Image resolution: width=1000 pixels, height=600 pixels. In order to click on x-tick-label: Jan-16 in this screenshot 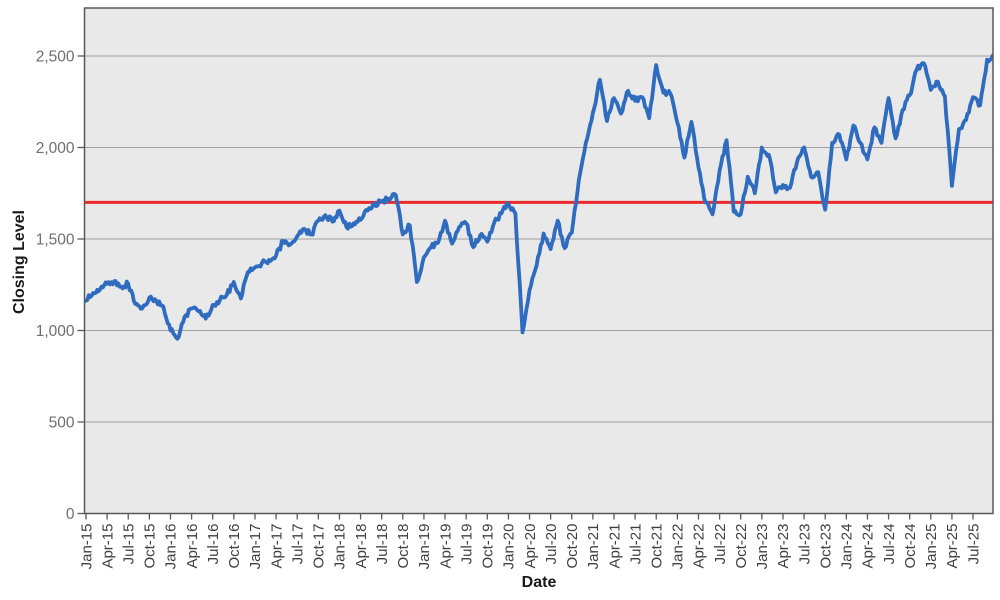, I will do `click(171, 547)`.